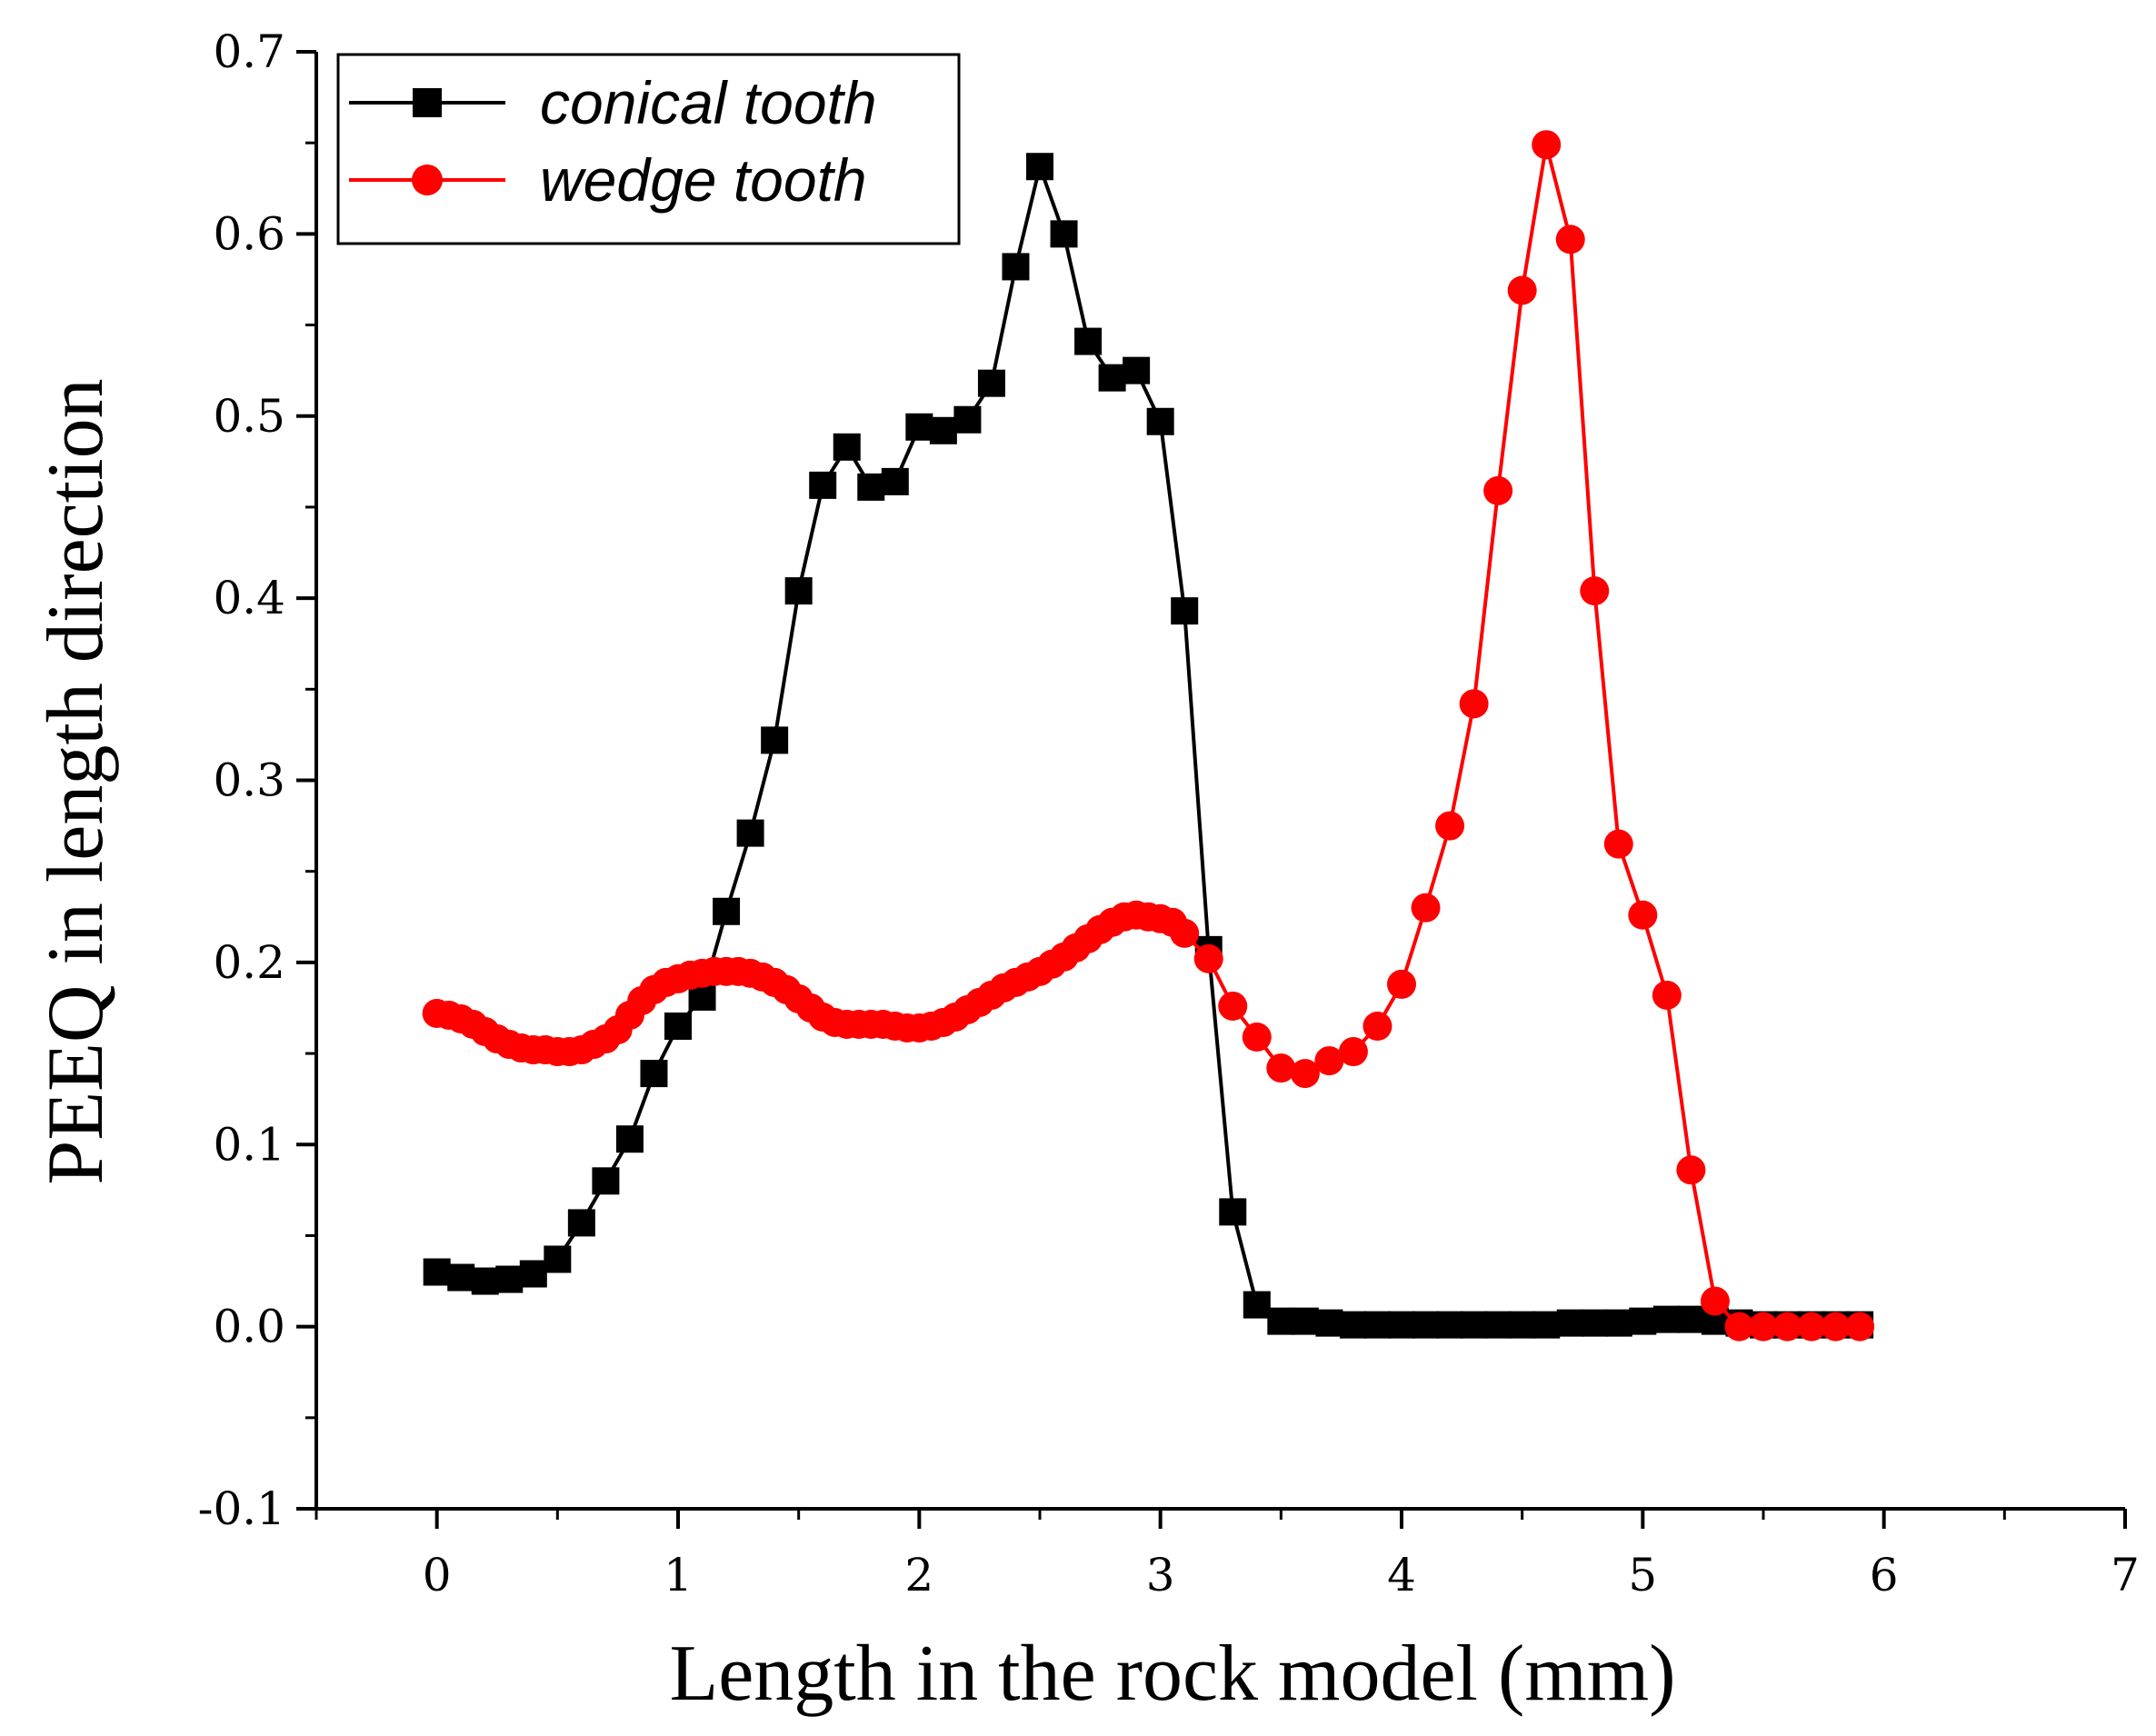 The height and width of the screenshot is (1736, 2156). What do you see at coordinates (1642, 1575) in the screenshot?
I see `x-tick-label: 5` at bounding box center [1642, 1575].